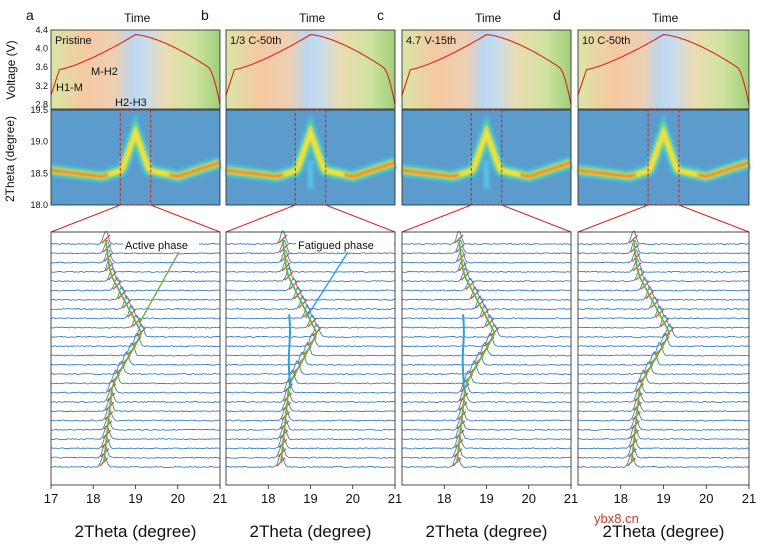 The height and width of the screenshot is (546, 768). What do you see at coordinates (571, 498) in the screenshot?
I see `x-tick-label: 21` at bounding box center [571, 498].